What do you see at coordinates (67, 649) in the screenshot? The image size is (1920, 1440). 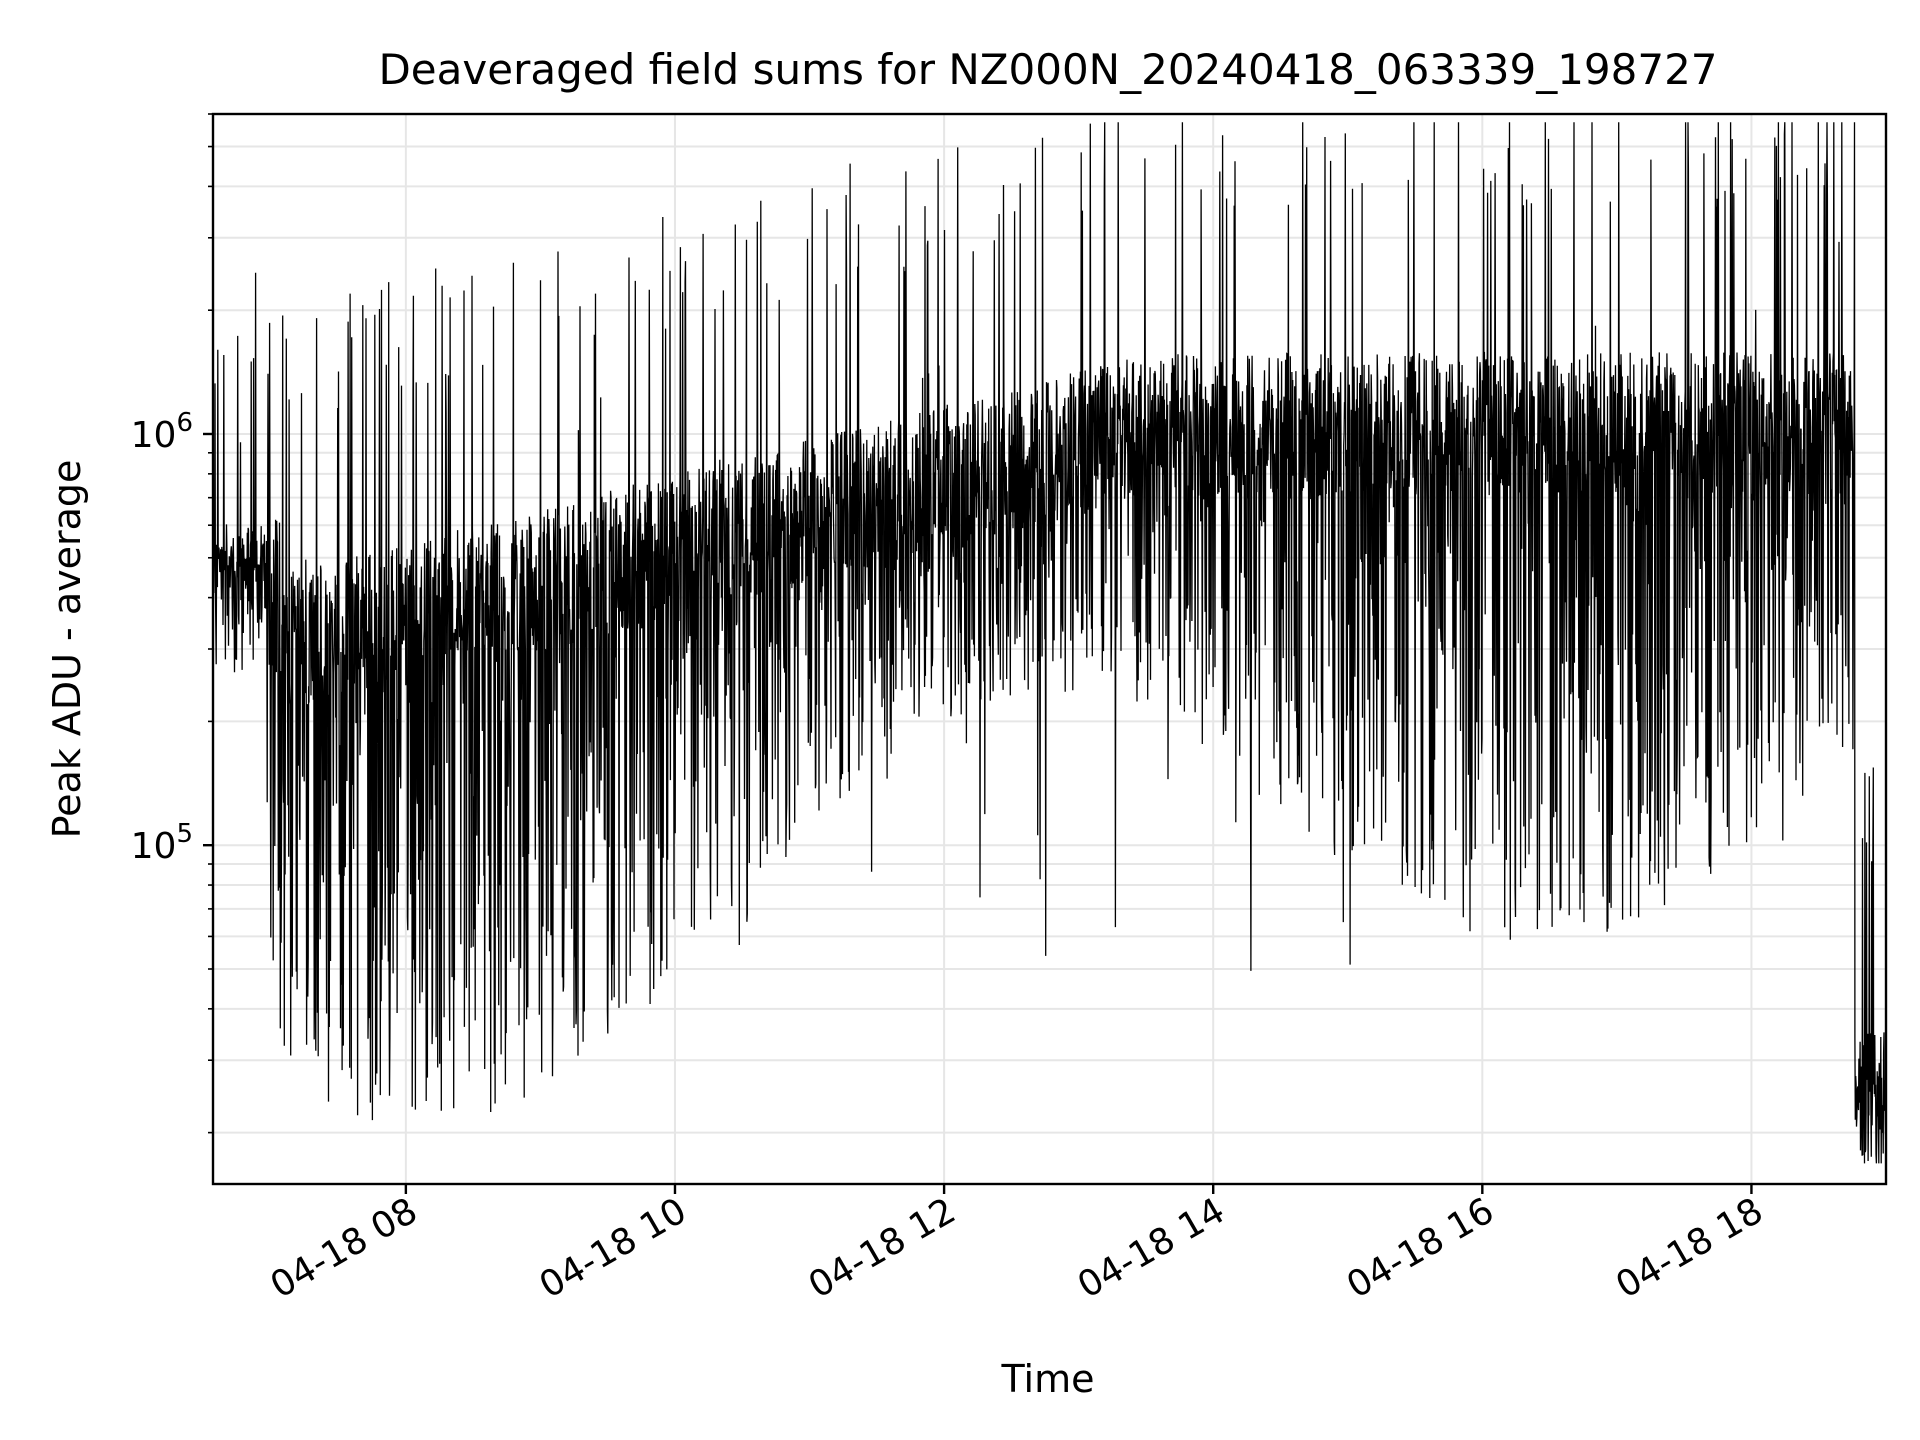 I see `y-axis-label: Peak ADU - average` at bounding box center [67, 649].